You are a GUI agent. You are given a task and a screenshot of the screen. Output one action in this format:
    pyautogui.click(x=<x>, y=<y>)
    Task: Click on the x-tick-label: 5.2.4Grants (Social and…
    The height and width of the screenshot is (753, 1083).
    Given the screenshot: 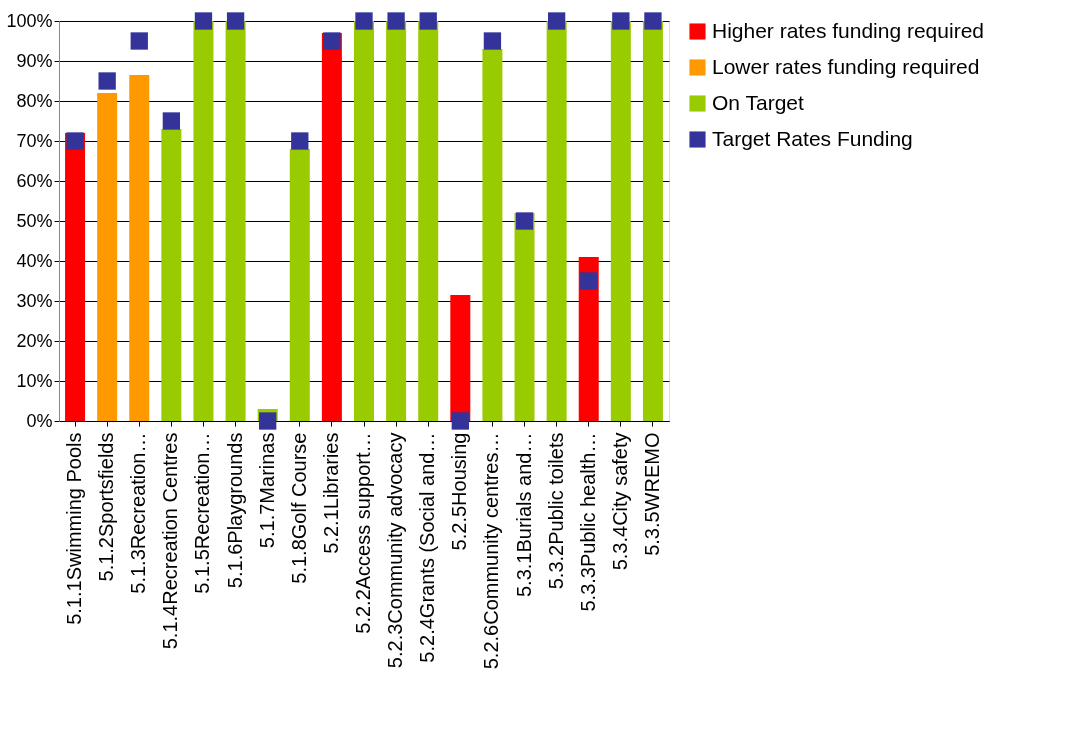 What is the action you would take?
    pyautogui.click(x=427, y=547)
    